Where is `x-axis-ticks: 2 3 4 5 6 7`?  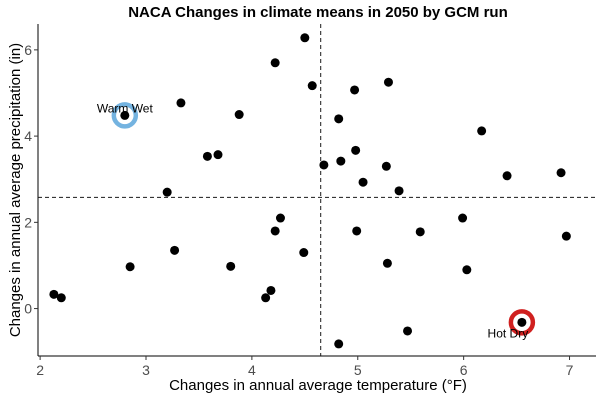
x-axis-ticks: 2 3 4 5 6 7 is located at coordinates (305, 367).